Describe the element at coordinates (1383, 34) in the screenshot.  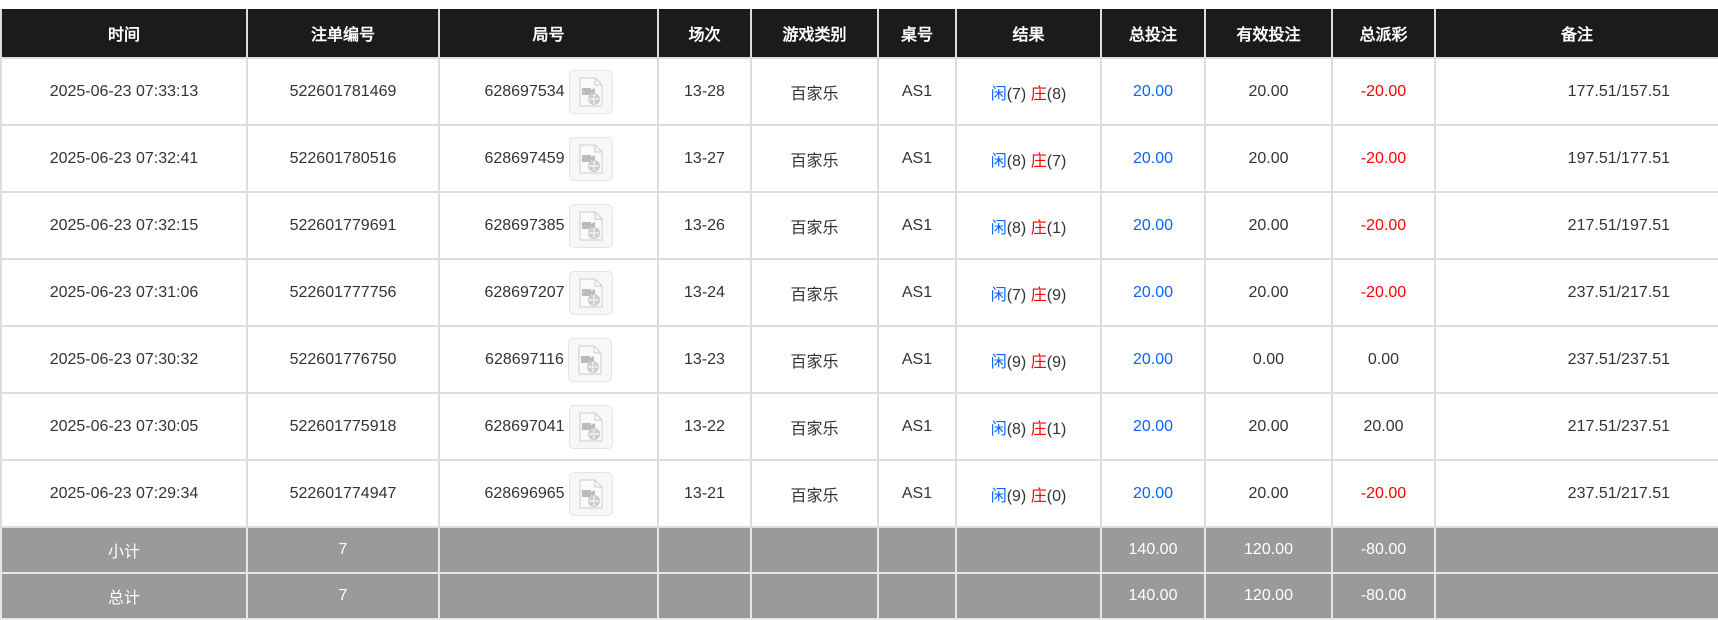
I see `column-header-payout: 总派彩` at that location.